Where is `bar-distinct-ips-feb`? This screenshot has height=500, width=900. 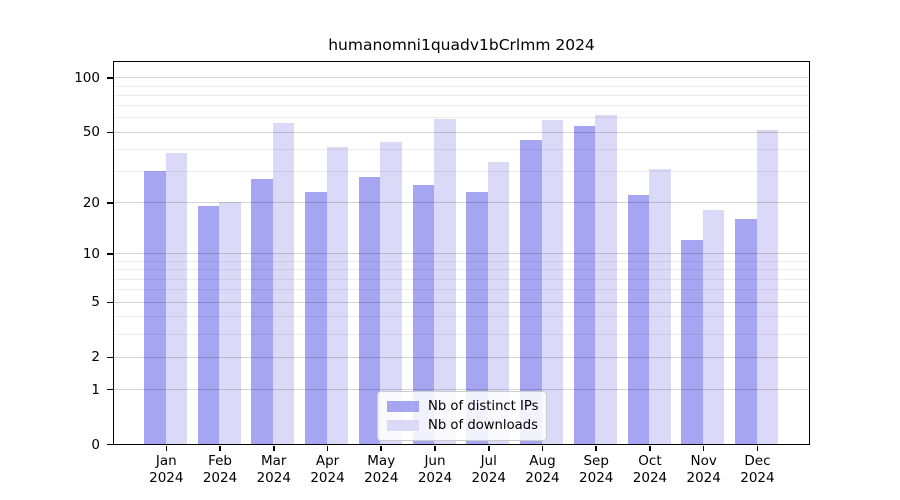 bar-distinct-ips-feb is located at coordinates (208, 325).